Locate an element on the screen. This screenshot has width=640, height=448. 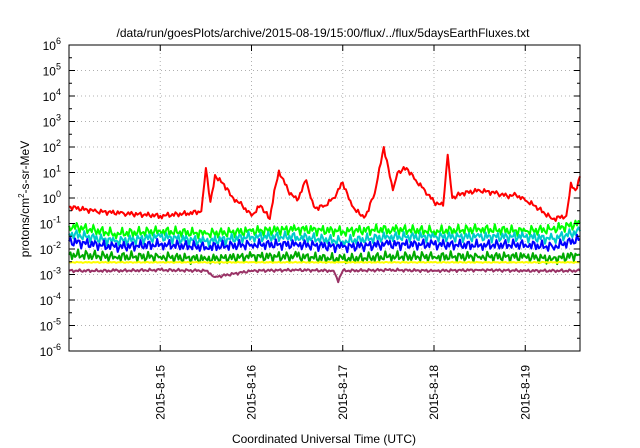
x-tick-label: 2015-8-18 is located at coordinates (434, 392).